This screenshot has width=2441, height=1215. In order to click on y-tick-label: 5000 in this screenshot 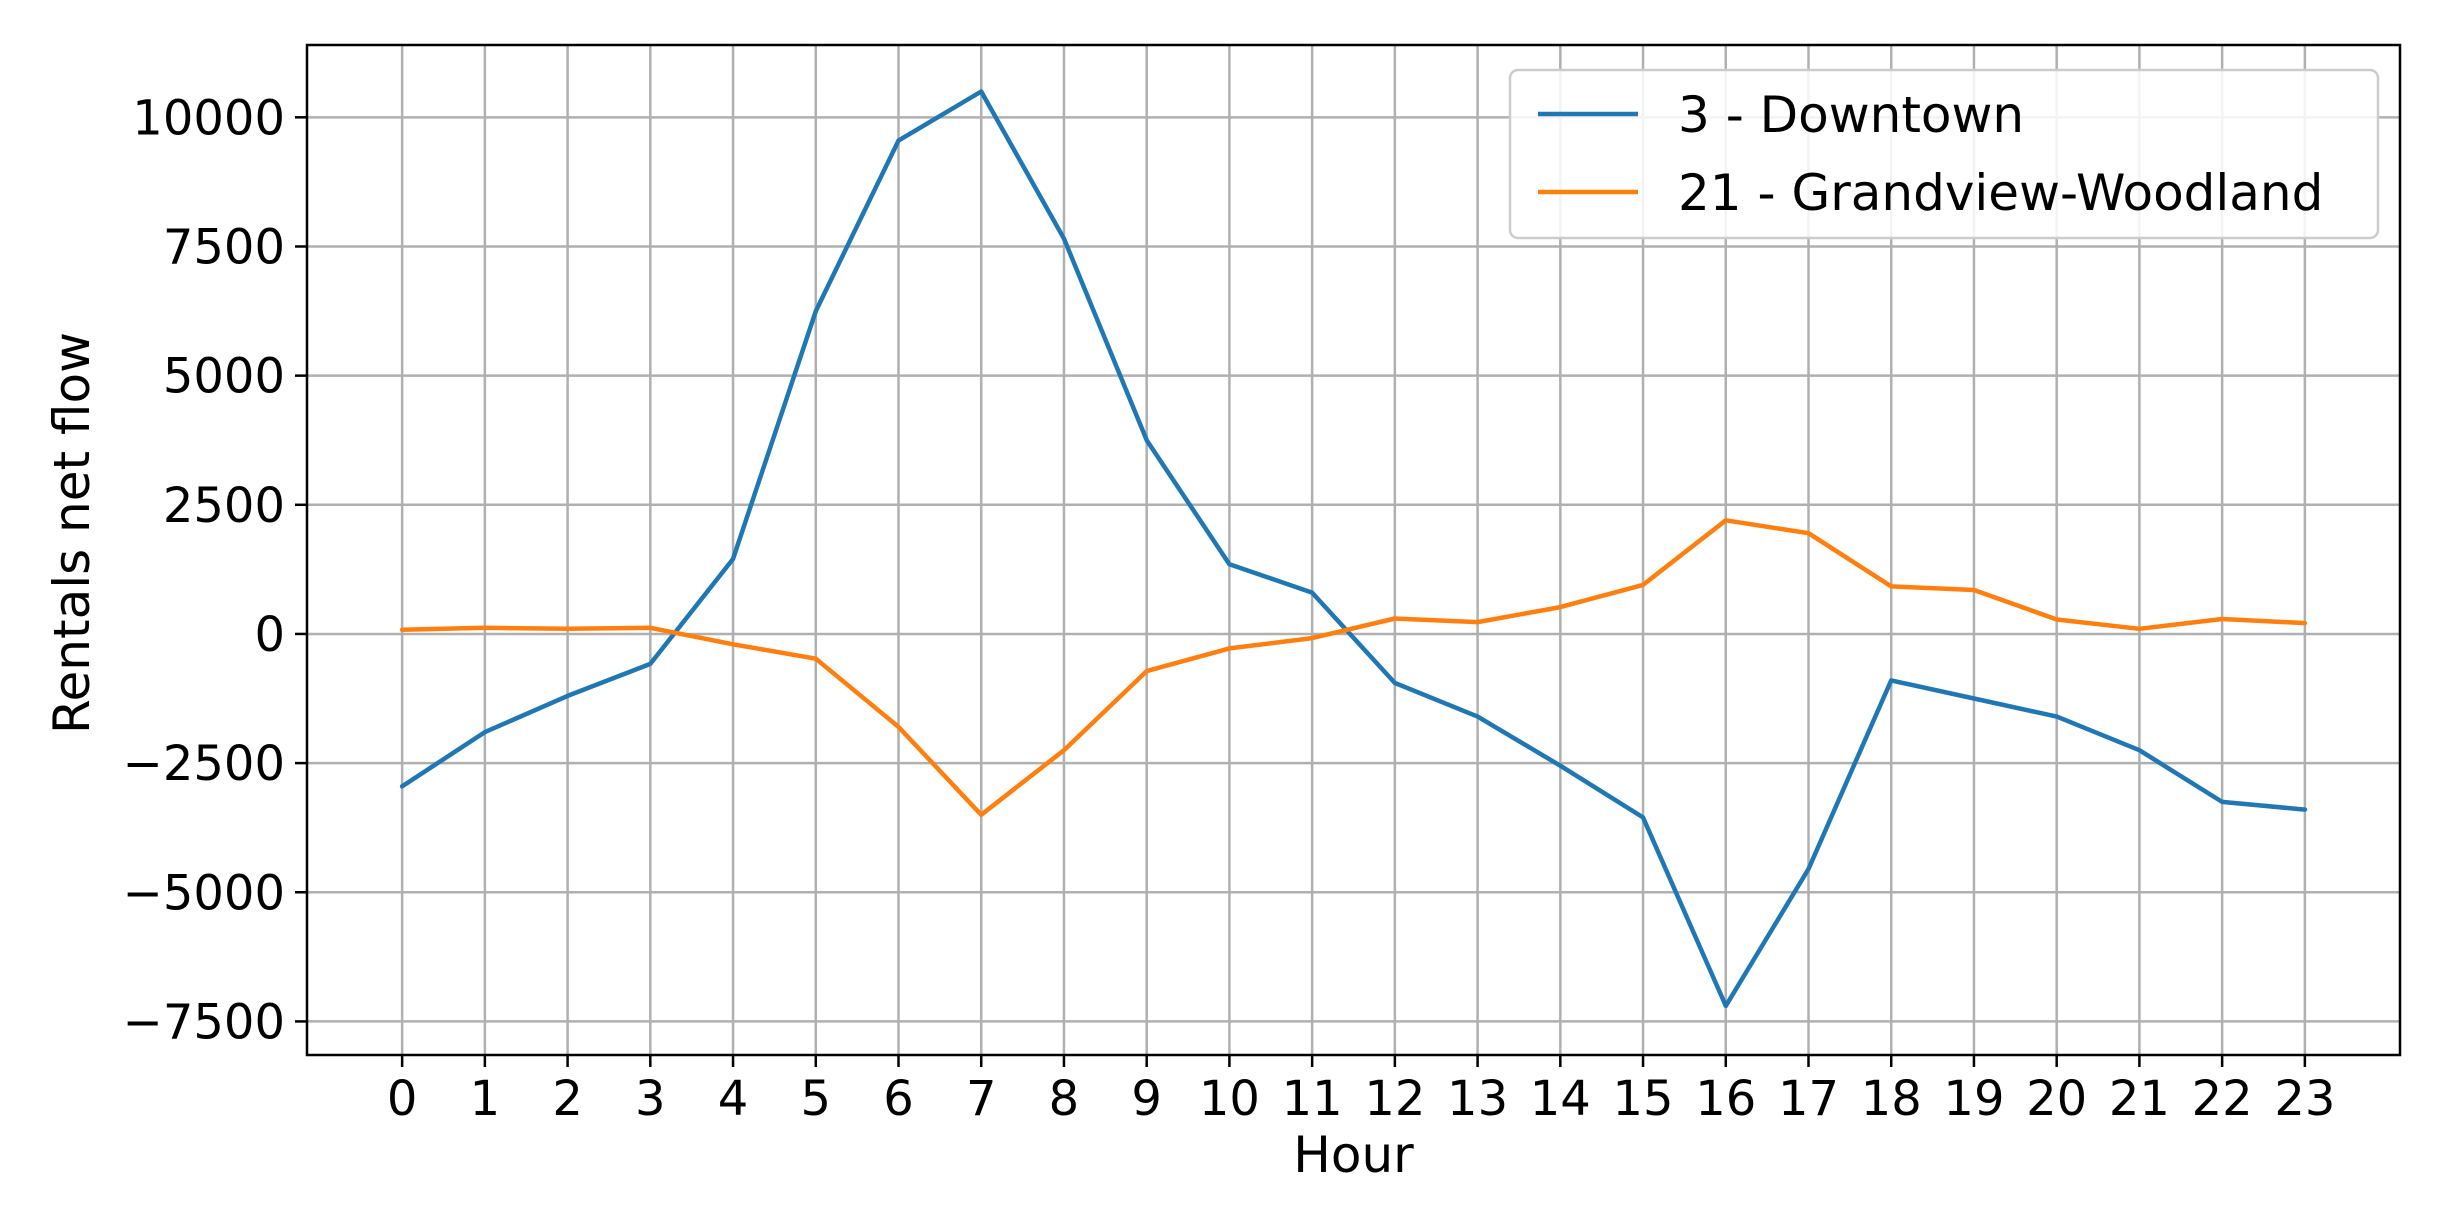, I will do `click(224, 377)`.